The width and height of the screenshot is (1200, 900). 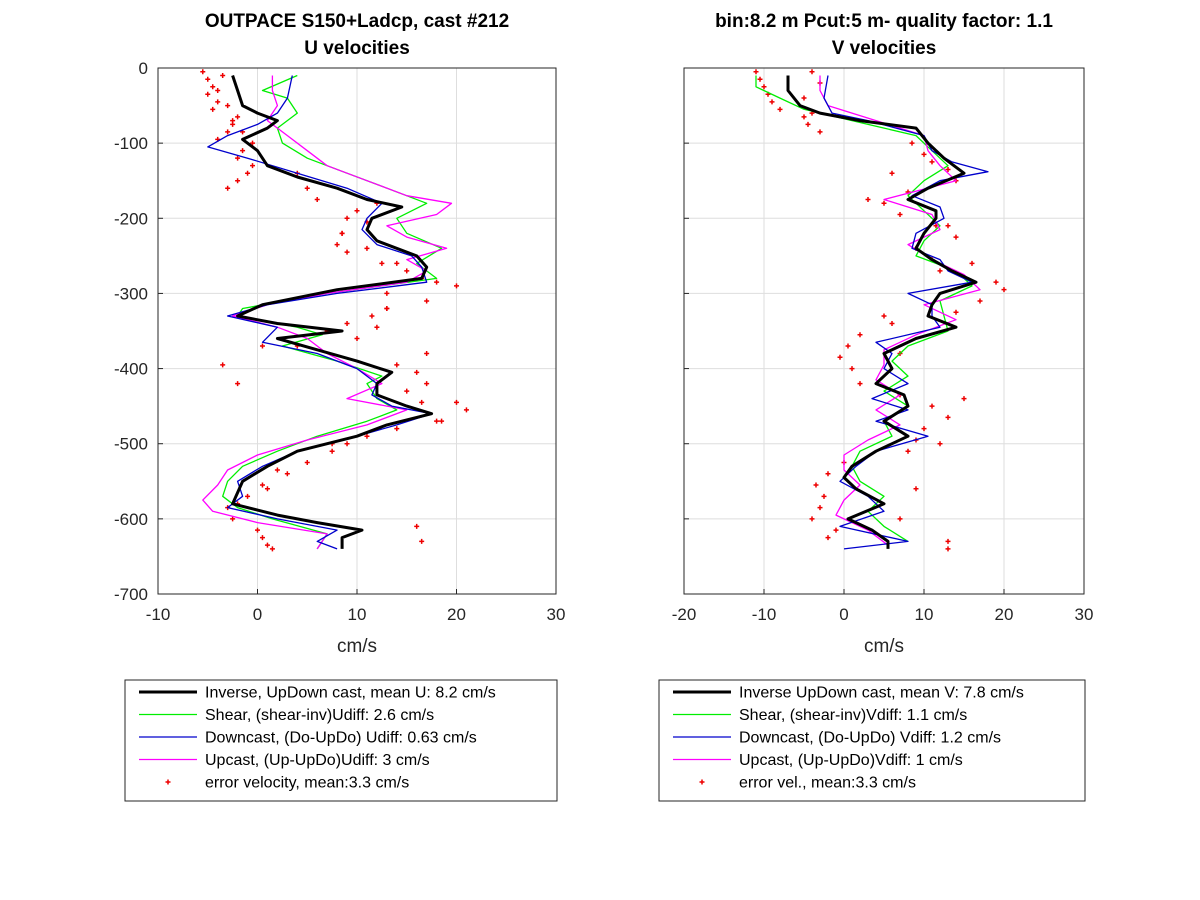 I want to click on chart-title-line-2: U velocities, so click(x=357, y=48).